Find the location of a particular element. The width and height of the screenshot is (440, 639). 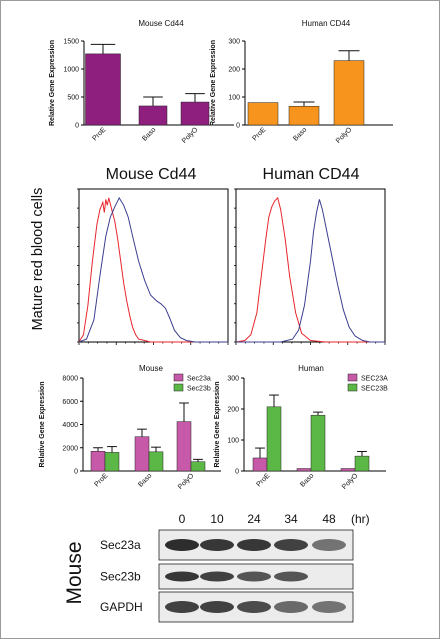

legend-label: SEC23A is located at coordinates (374, 379).